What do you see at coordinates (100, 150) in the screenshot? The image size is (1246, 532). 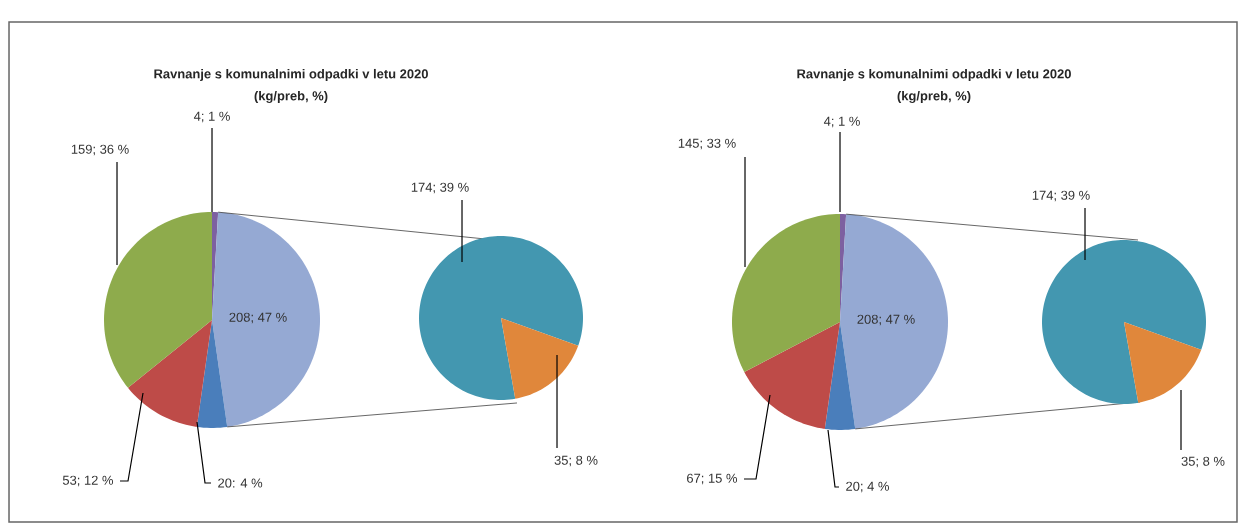 I see `data-label: 159; 36 %` at bounding box center [100, 150].